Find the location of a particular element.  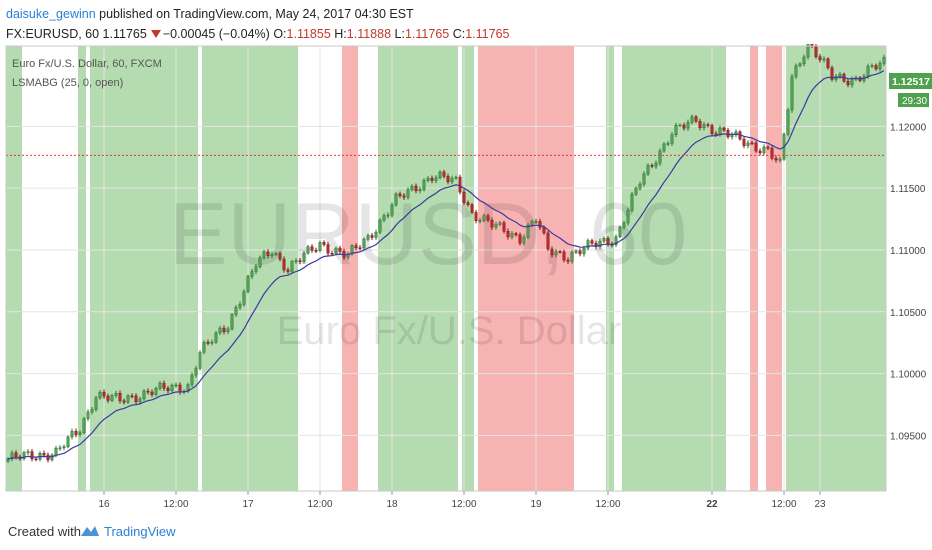

author-link: daisuke_gewinn is located at coordinates (51, 14).